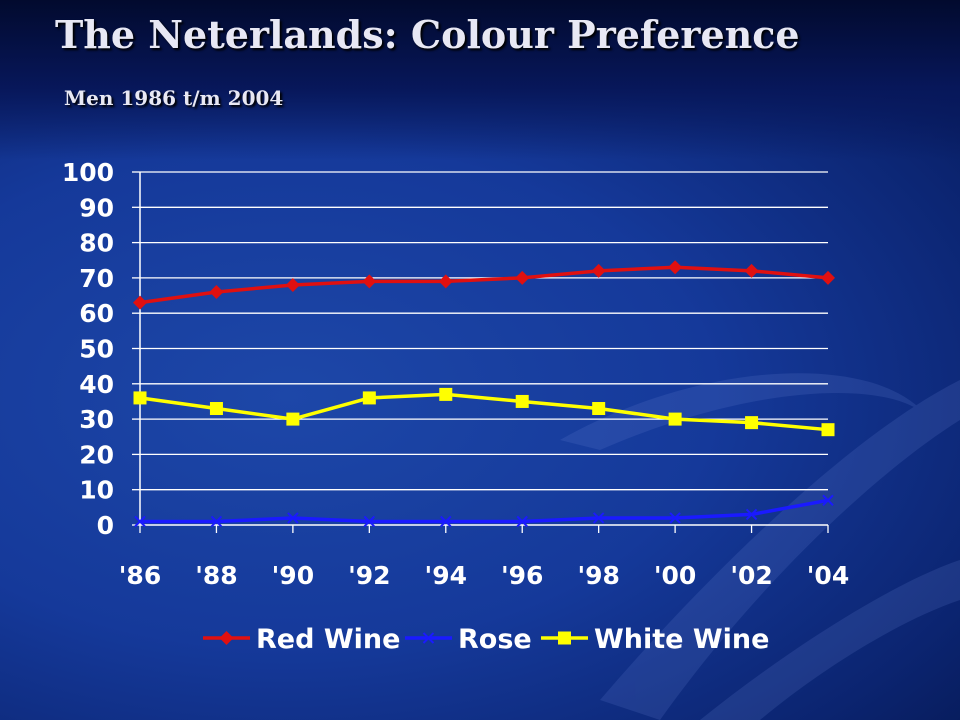  I want to click on slide-title: The Neterlands: Colour Preference, so click(427, 34).